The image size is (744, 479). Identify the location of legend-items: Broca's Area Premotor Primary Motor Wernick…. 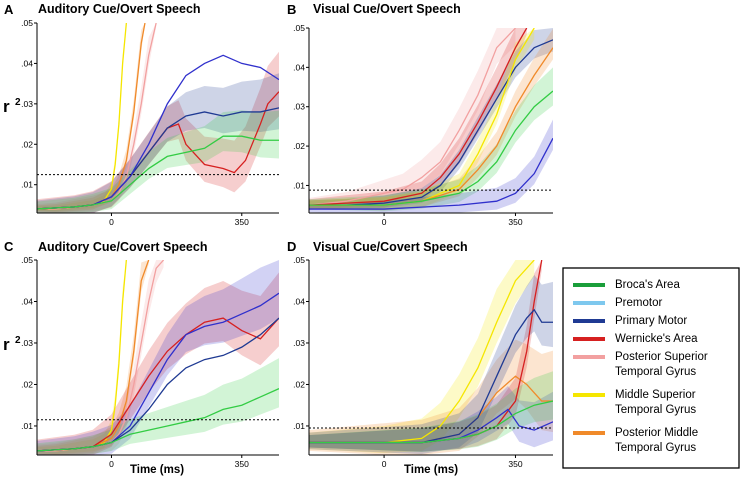
(640, 366).